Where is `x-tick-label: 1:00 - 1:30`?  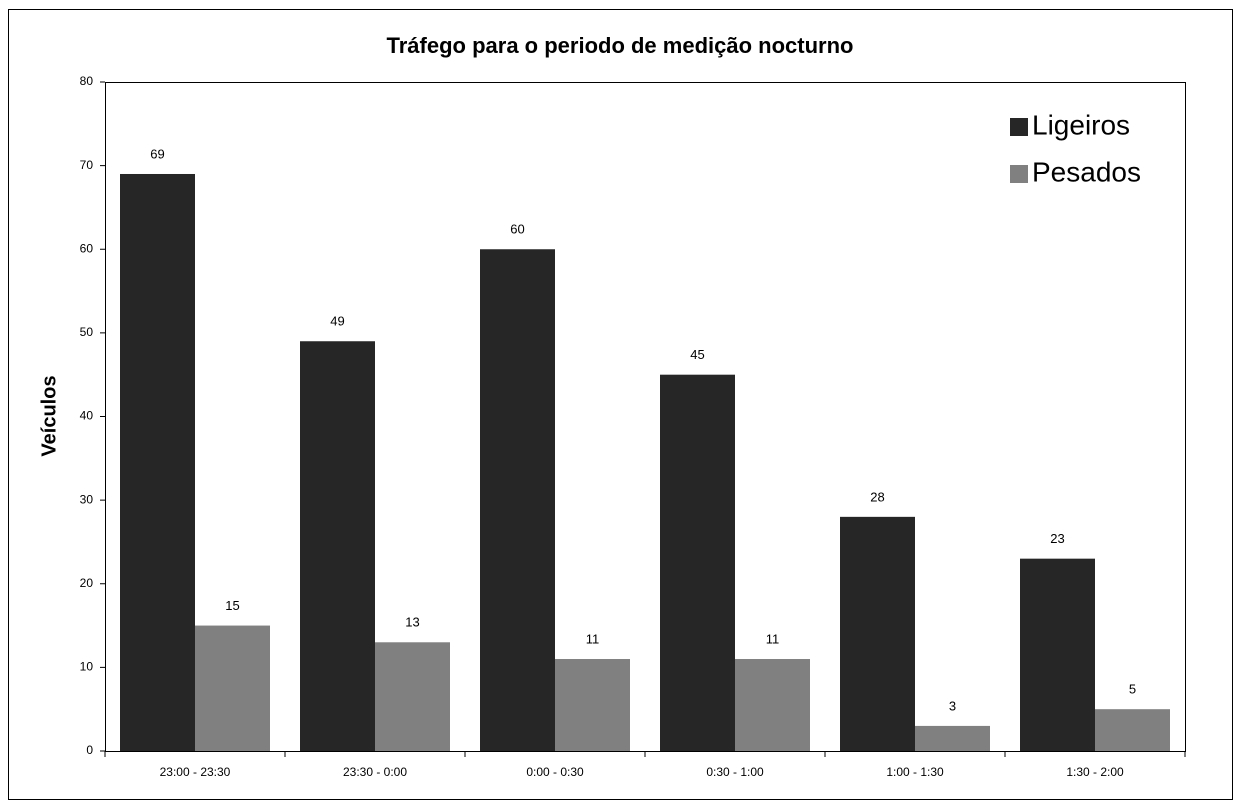
x-tick-label: 1:00 - 1:30 is located at coordinates (915, 772).